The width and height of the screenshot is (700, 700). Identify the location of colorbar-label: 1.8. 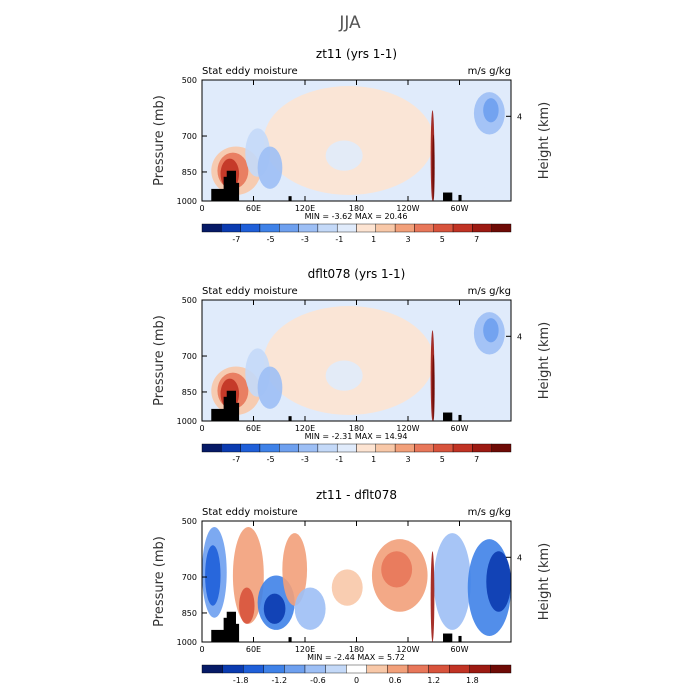
(472, 680).